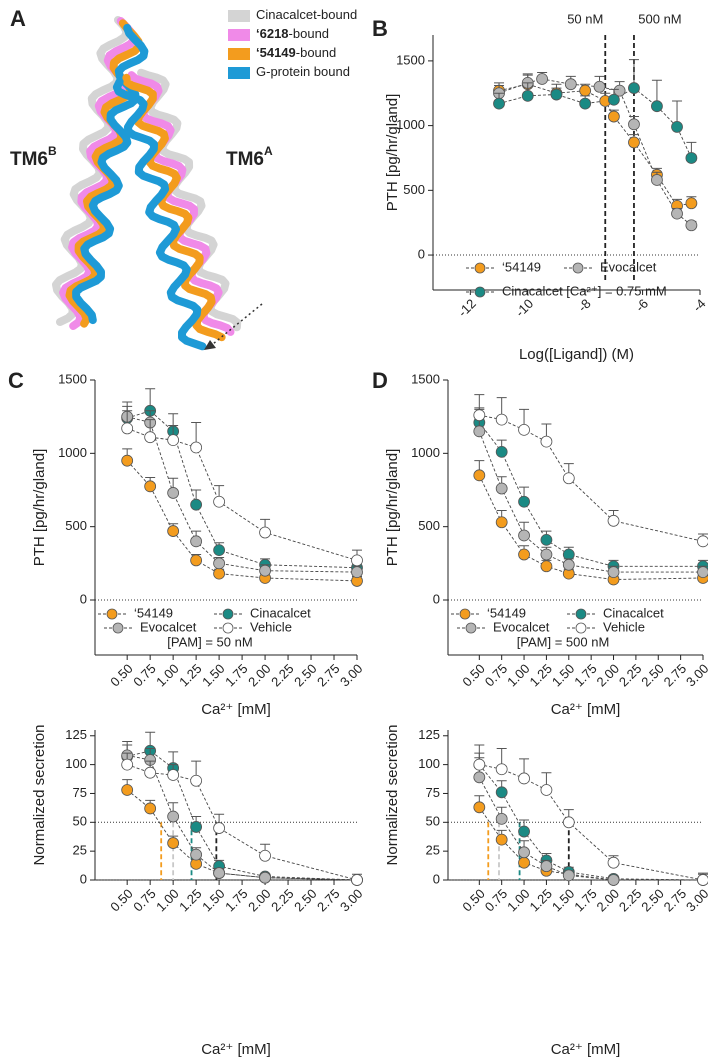 The width and height of the screenshot is (708, 1064). What do you see at coordinates (190, 675) in the screenshot?
I see `x-tick-label: 1.25` at bounding box center [190, 675].